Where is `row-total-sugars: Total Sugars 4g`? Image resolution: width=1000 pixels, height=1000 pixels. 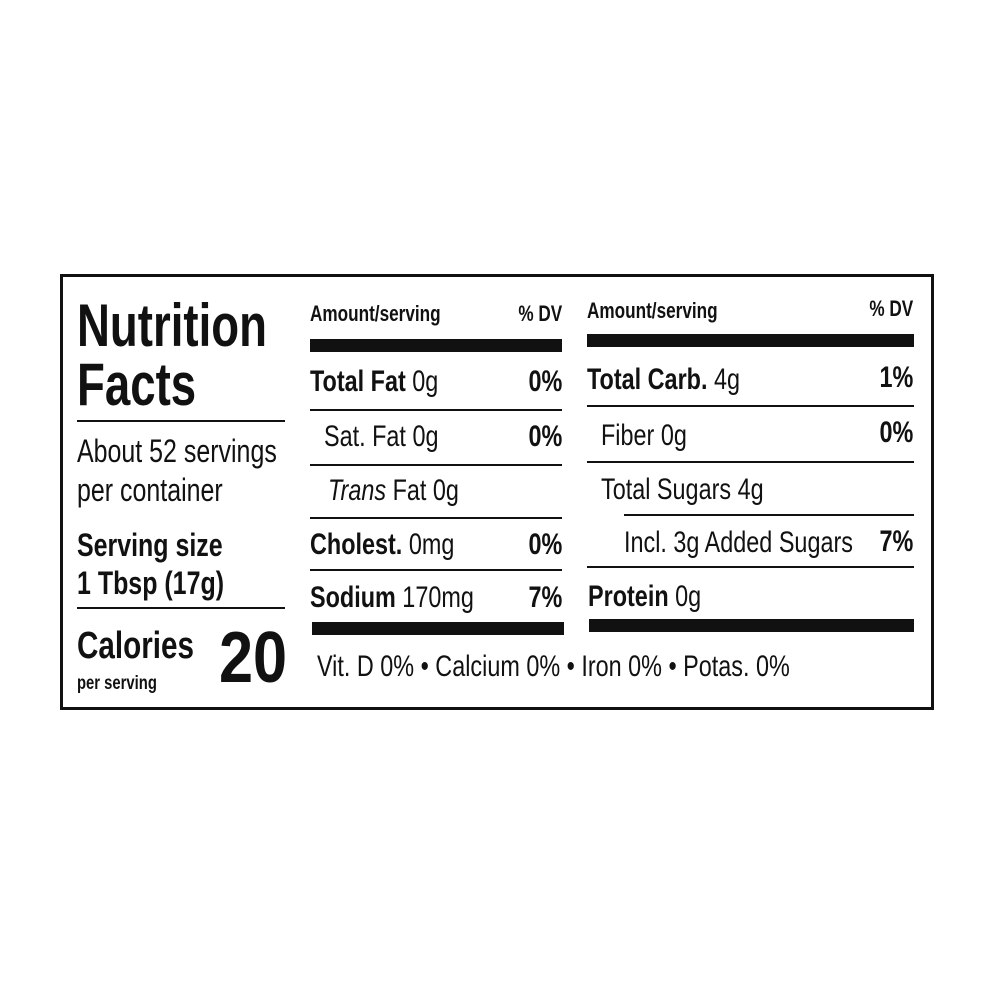
row-total-sugars: Total Sugars 4g is located at coordinates (682, 489).